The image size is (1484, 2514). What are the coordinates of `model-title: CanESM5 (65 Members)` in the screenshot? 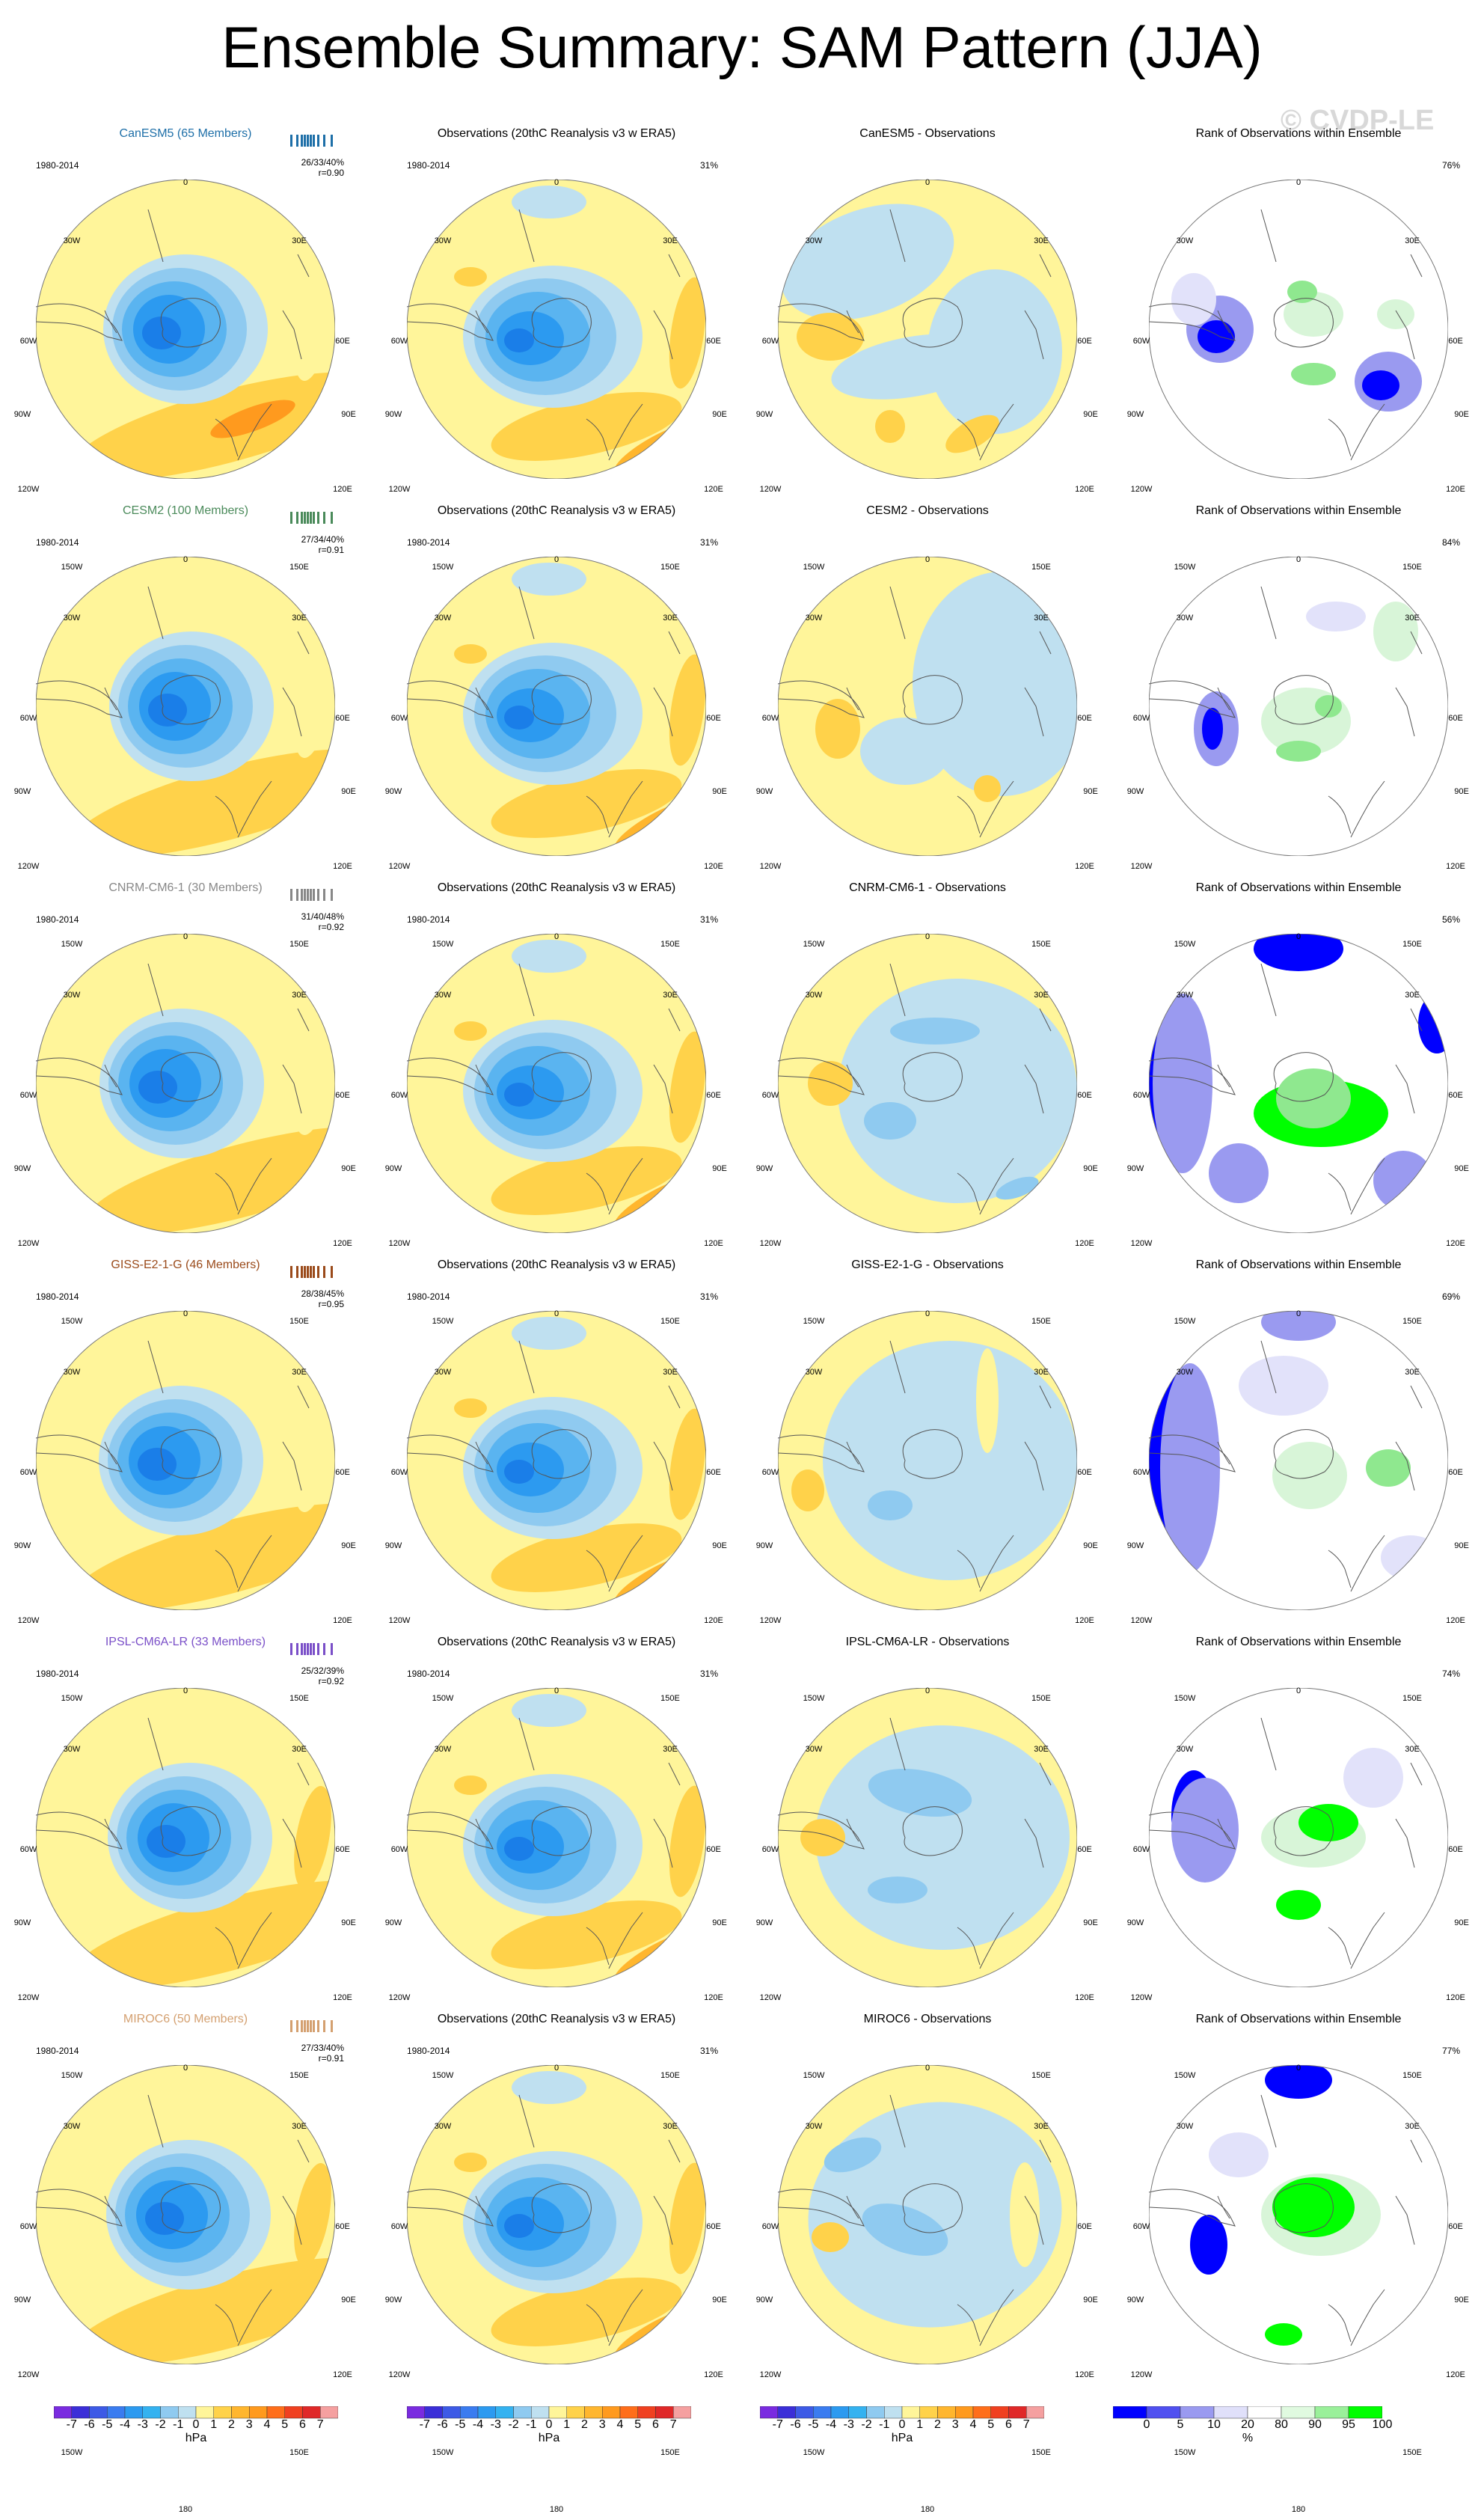 It's located at (185, 133).